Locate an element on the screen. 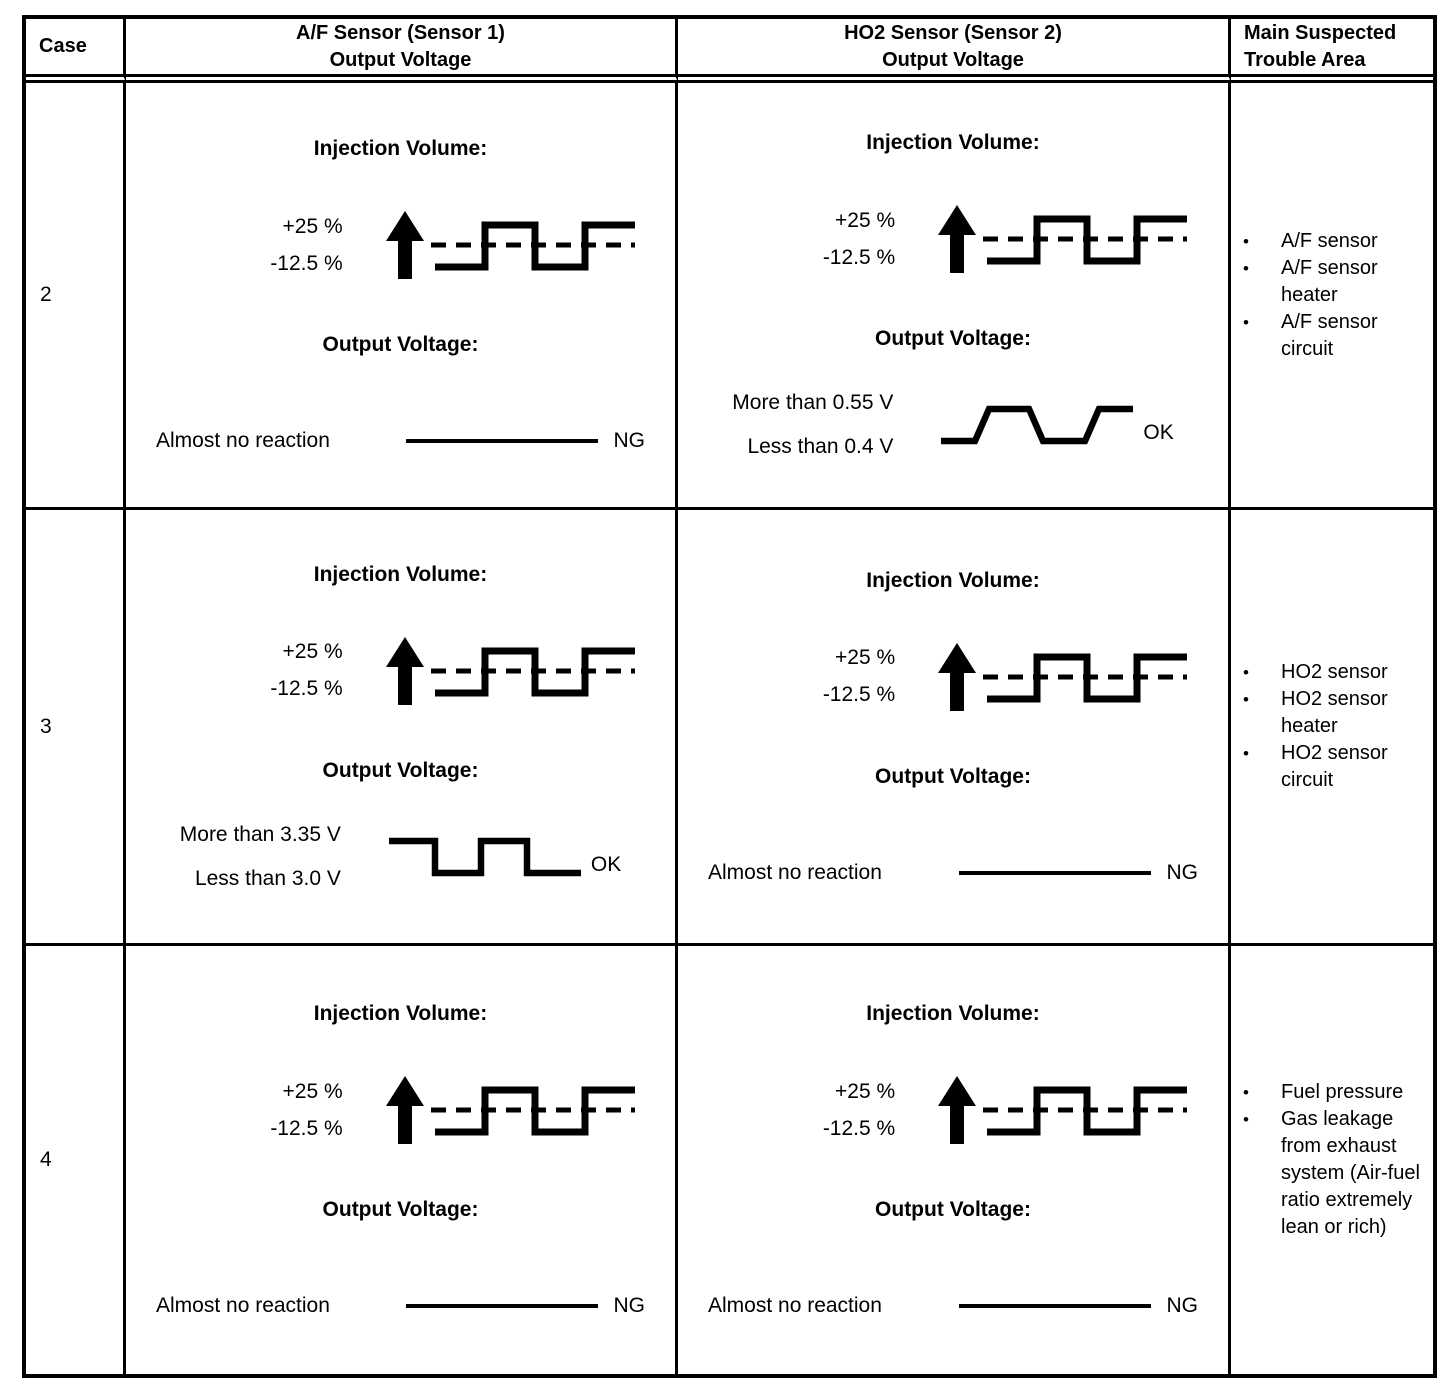 Image resolution: width=1456 pixels, height=1390 pixels. trapezoid-wave is located at coordinates (1037, 425).